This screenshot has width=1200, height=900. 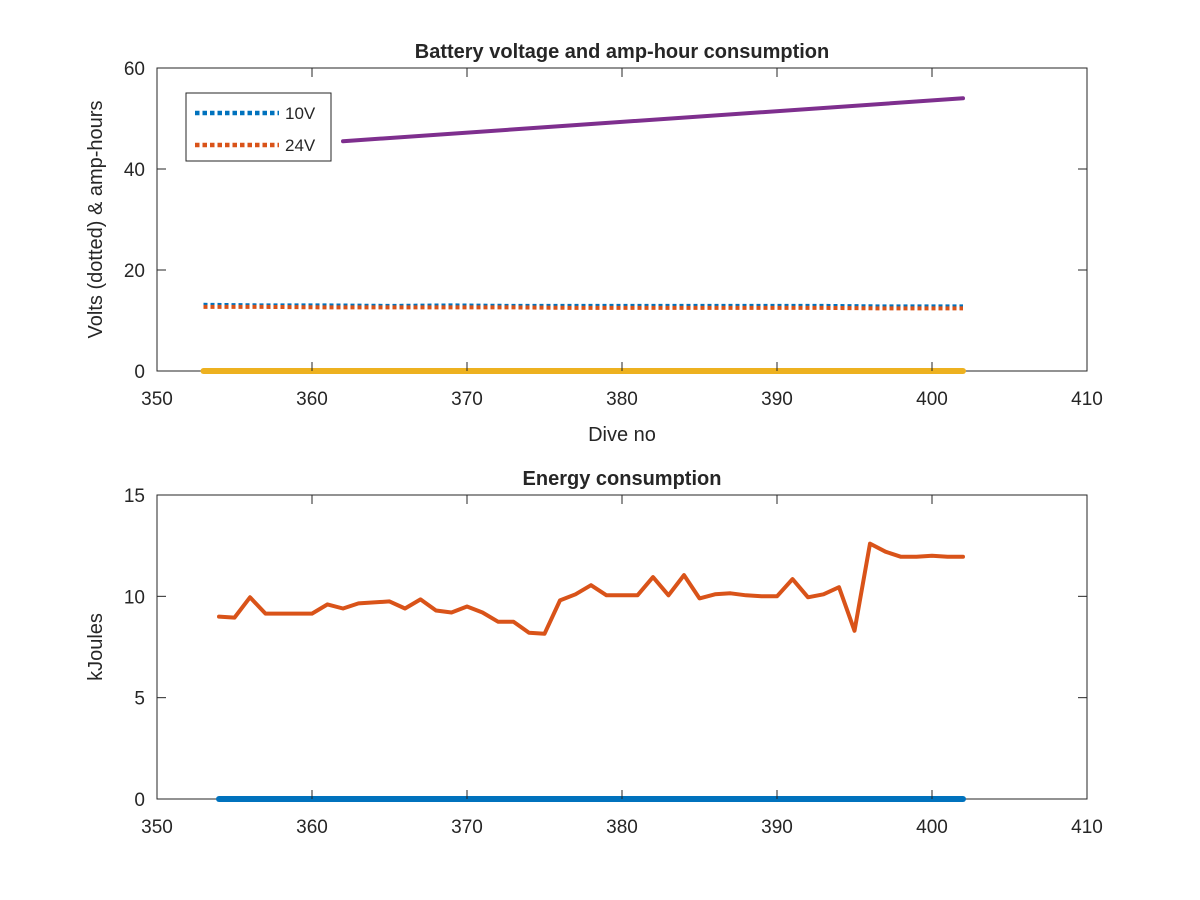 I want to click on energy-x-tick-label: 360, so click(x=312, y=827).